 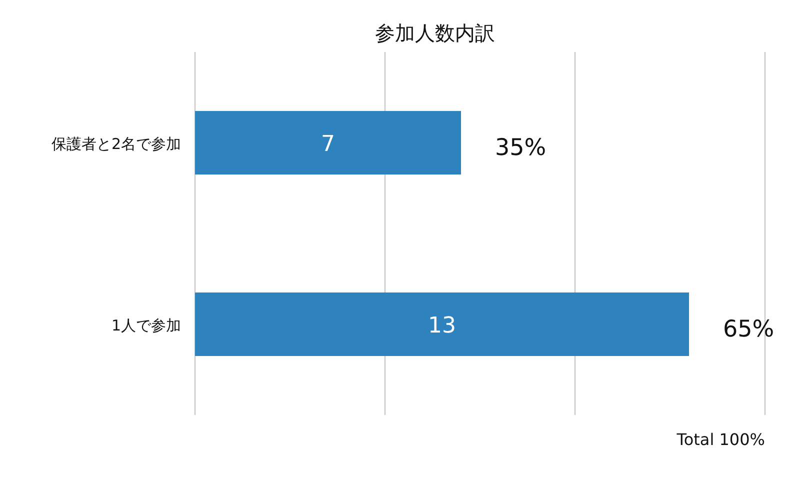 What do you see at coordinates (116, 143) in the screenshot?
I see `y-tick-label: 保護者と2名で参加` at bounding box center [116, 143].